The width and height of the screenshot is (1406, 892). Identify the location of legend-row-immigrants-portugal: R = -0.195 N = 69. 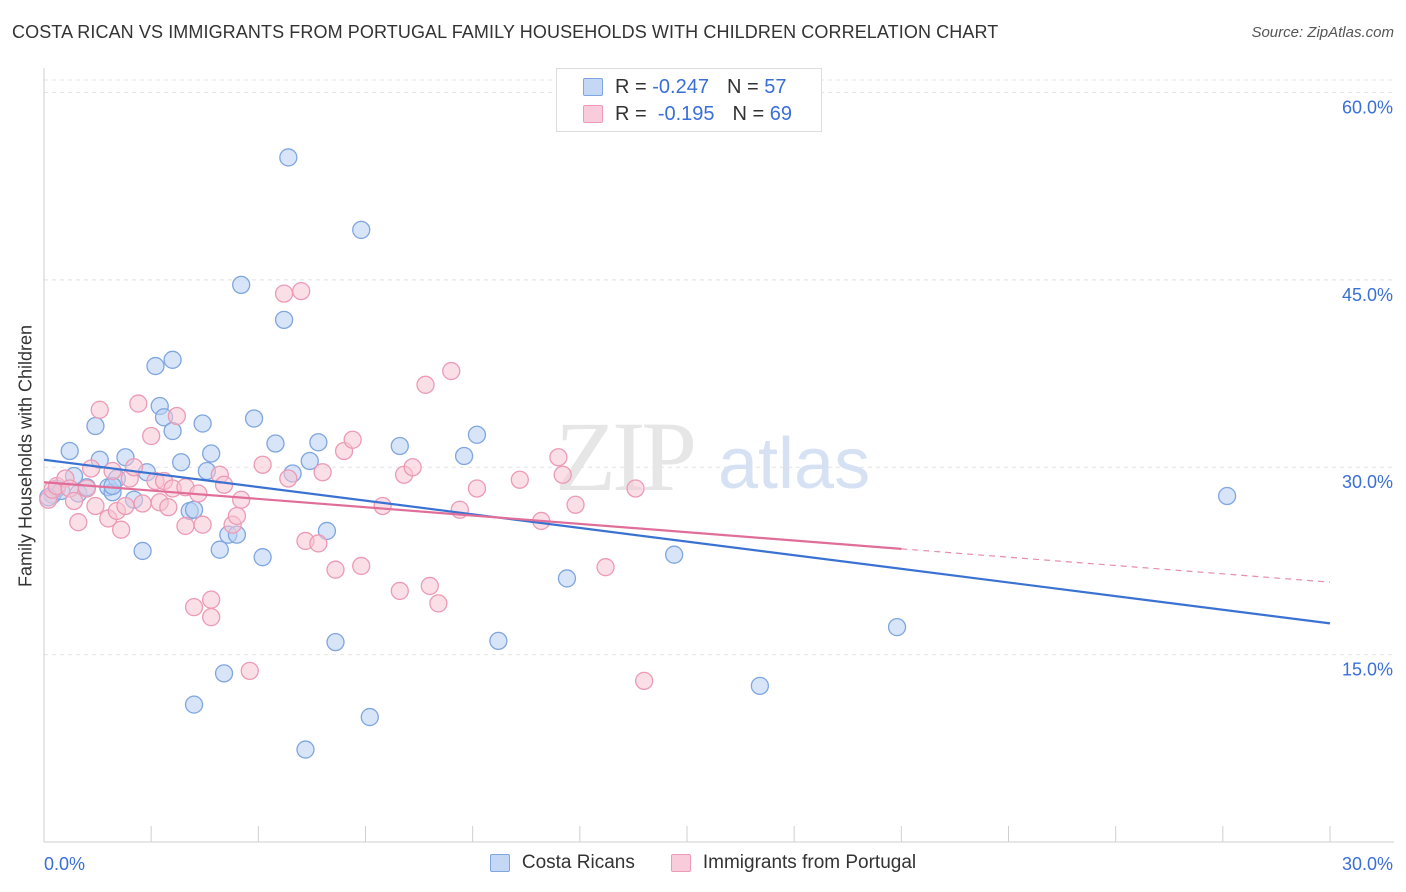
(687, 114).